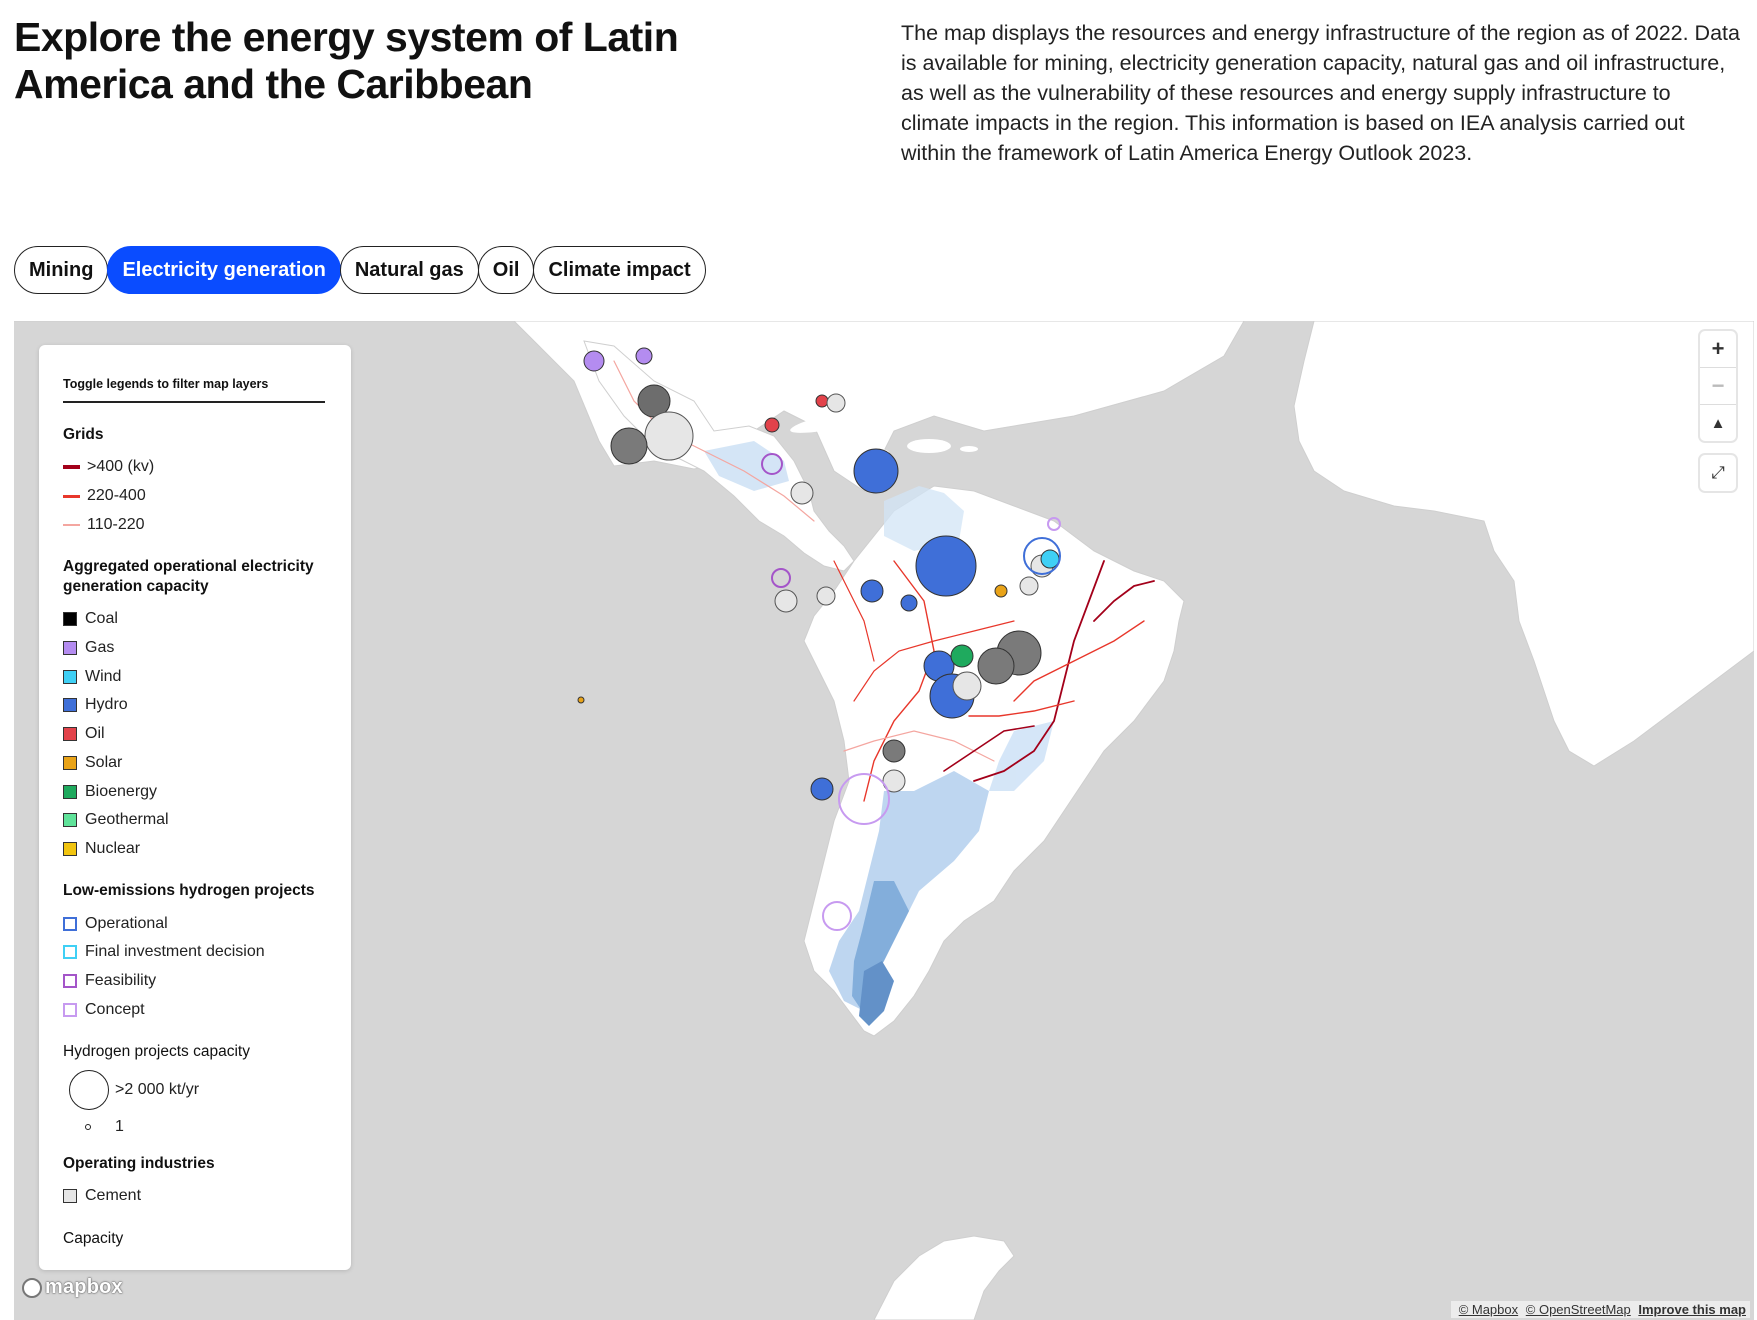 This screenshot has width=1757, height=1320. What do you see at coordinates (962, 656) in the screenshot?
I see `bubble-bioenergy` at bounding box center [962, 656].